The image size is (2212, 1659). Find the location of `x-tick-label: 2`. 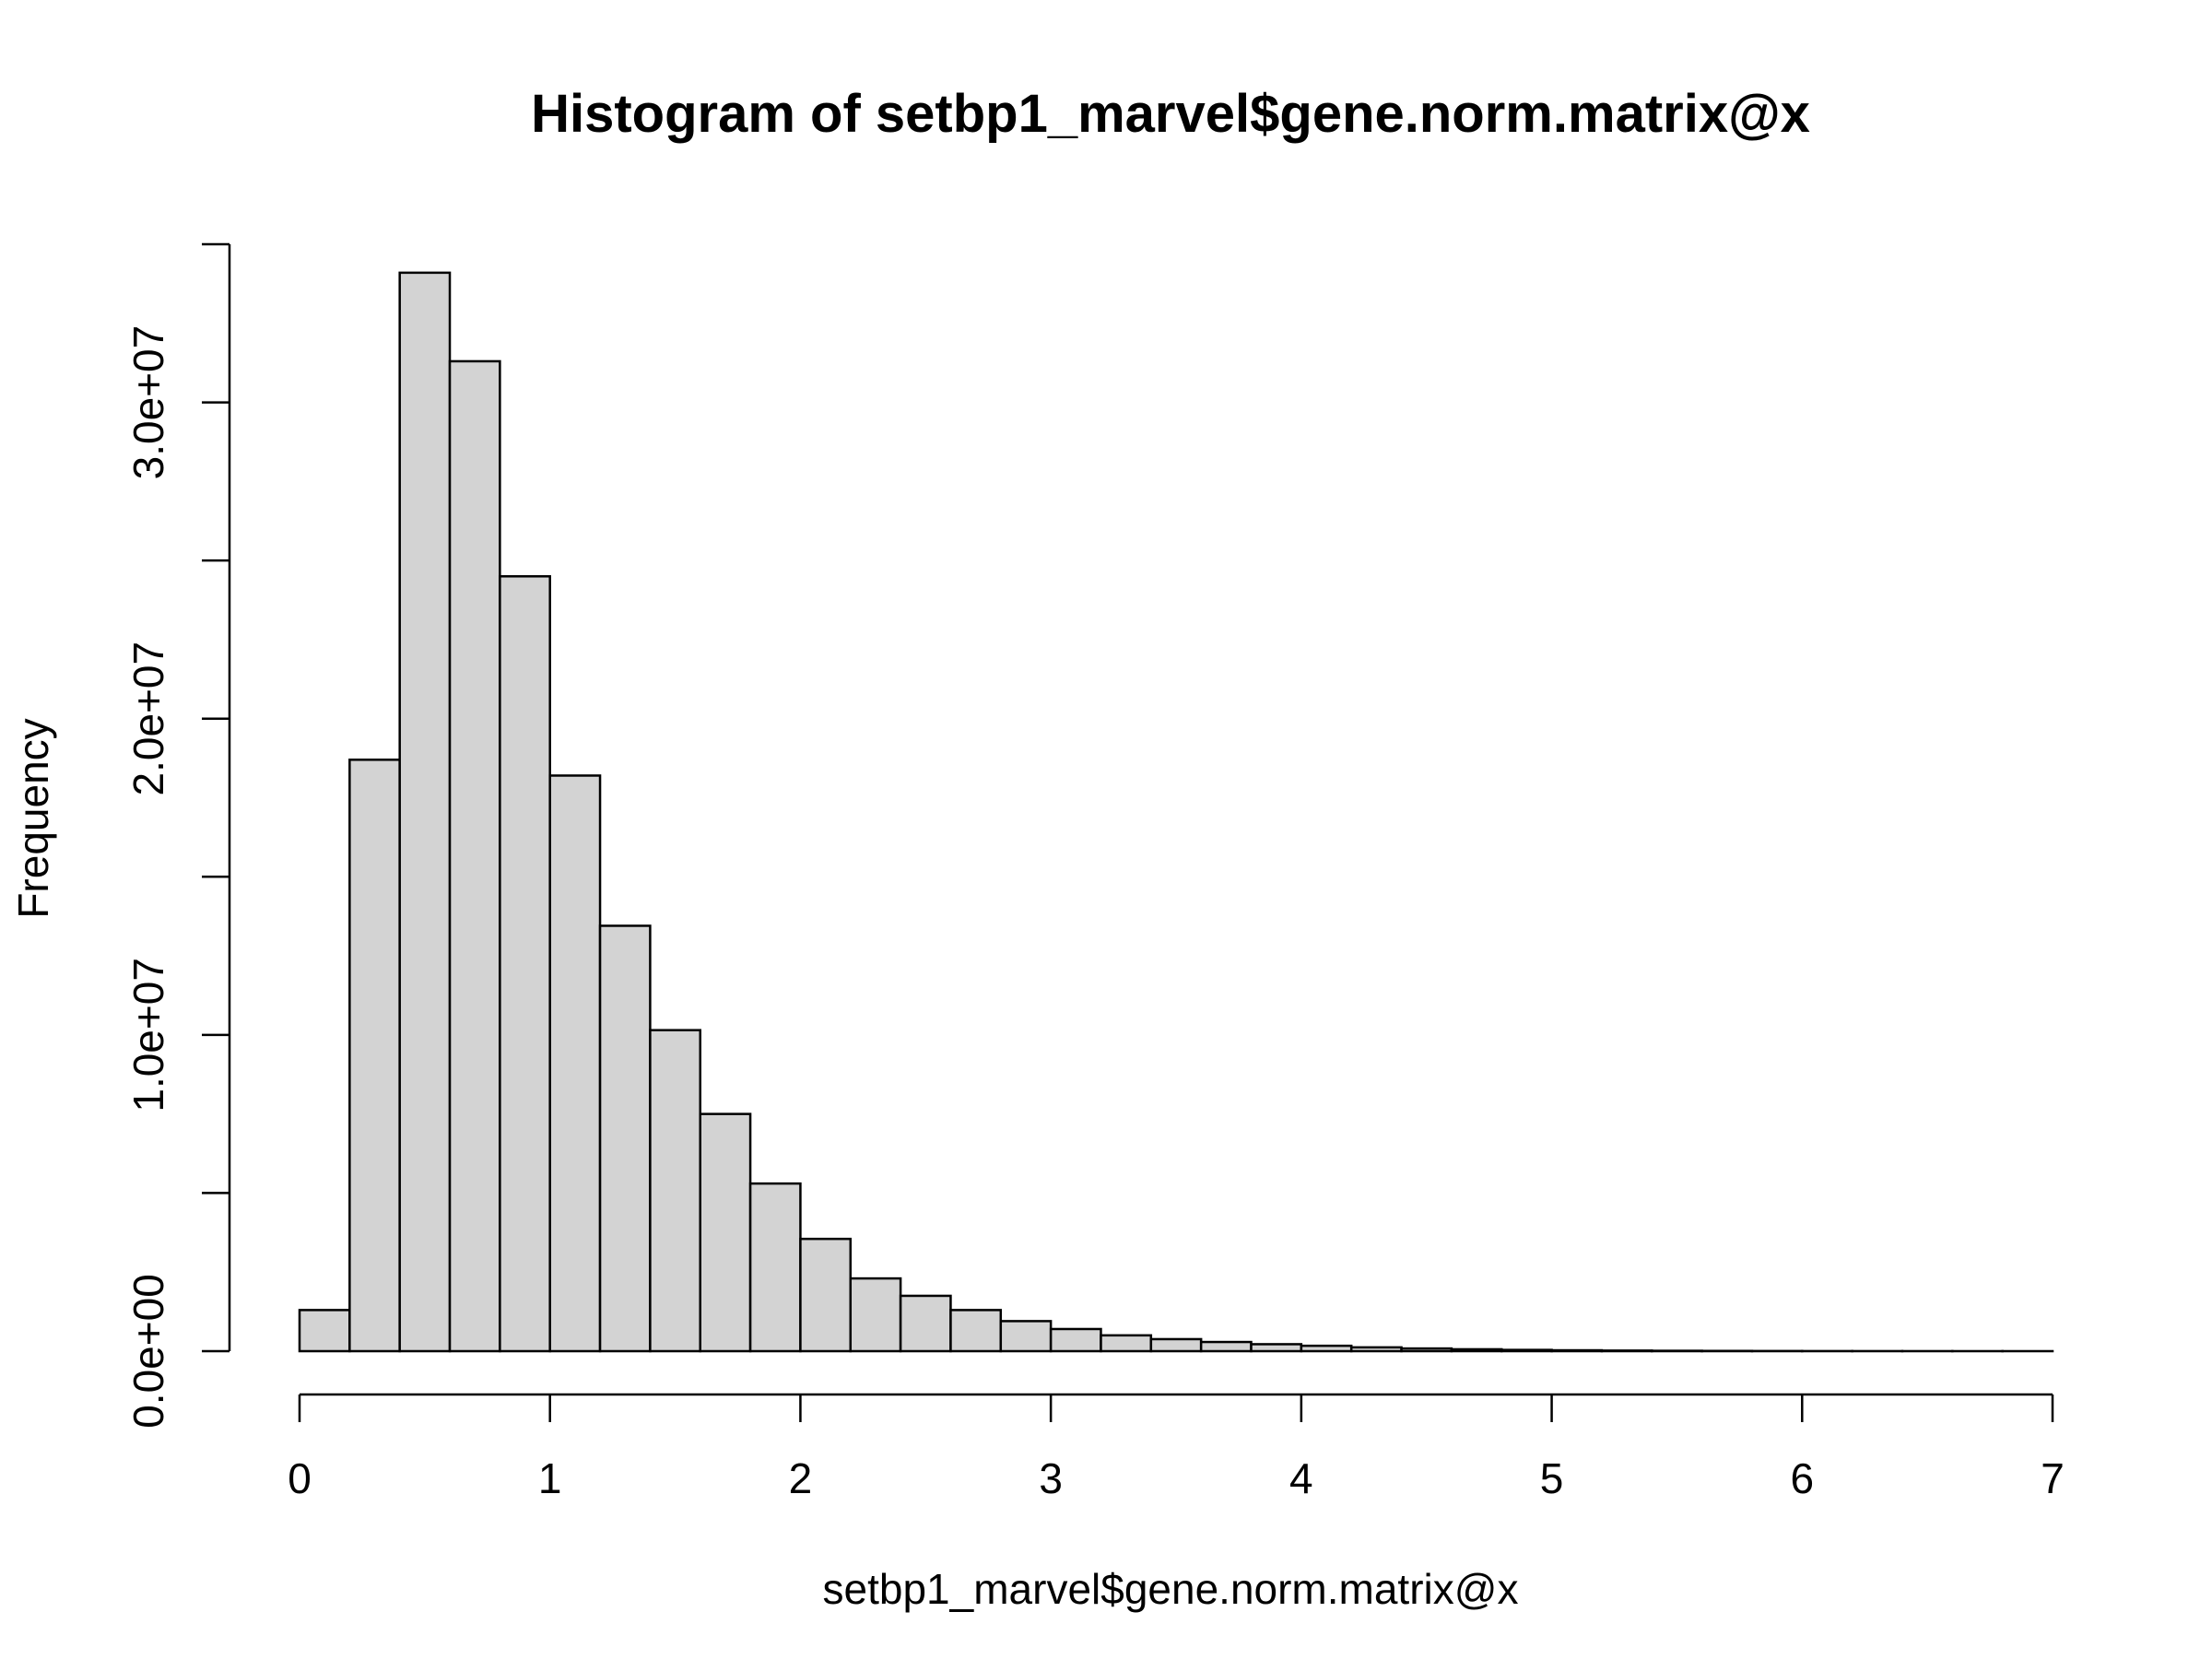

x-tick-label: 2 is located at coordinates (801, 1478).